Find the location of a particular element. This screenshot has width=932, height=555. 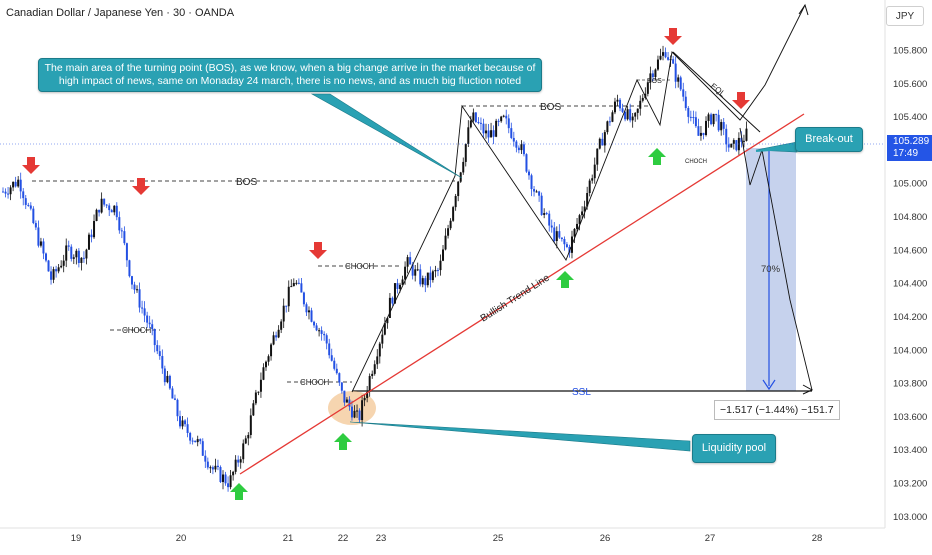

currency-button: JPY is located at coordinates (905, 16).